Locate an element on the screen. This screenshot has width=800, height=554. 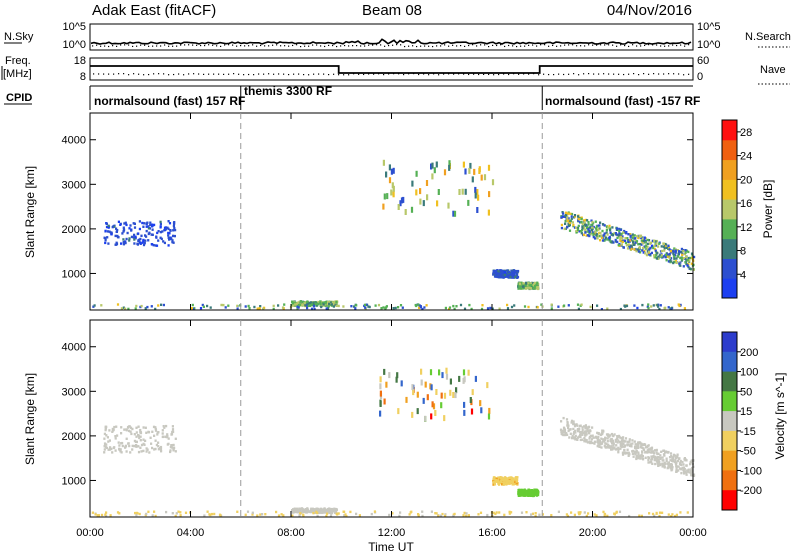
colorbar-swatch is located at coordinates (729, 229).